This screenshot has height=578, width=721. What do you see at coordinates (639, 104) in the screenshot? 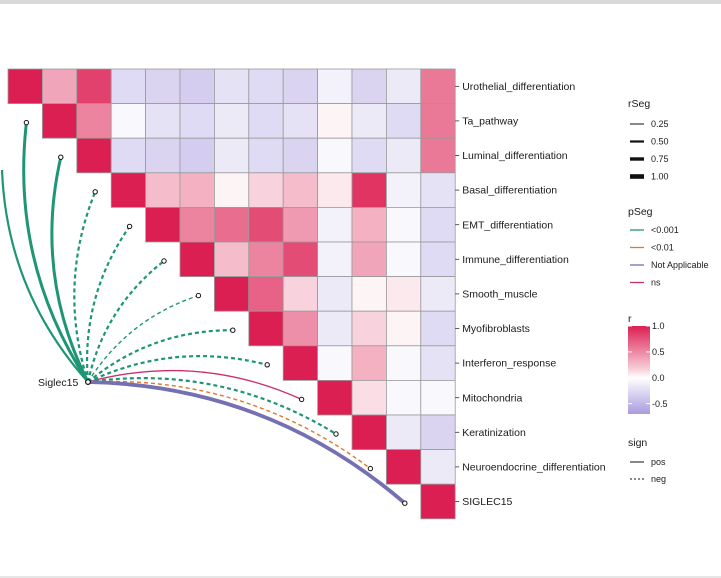
I see `legend-title: rSeg` at bounding box center [639, 104].